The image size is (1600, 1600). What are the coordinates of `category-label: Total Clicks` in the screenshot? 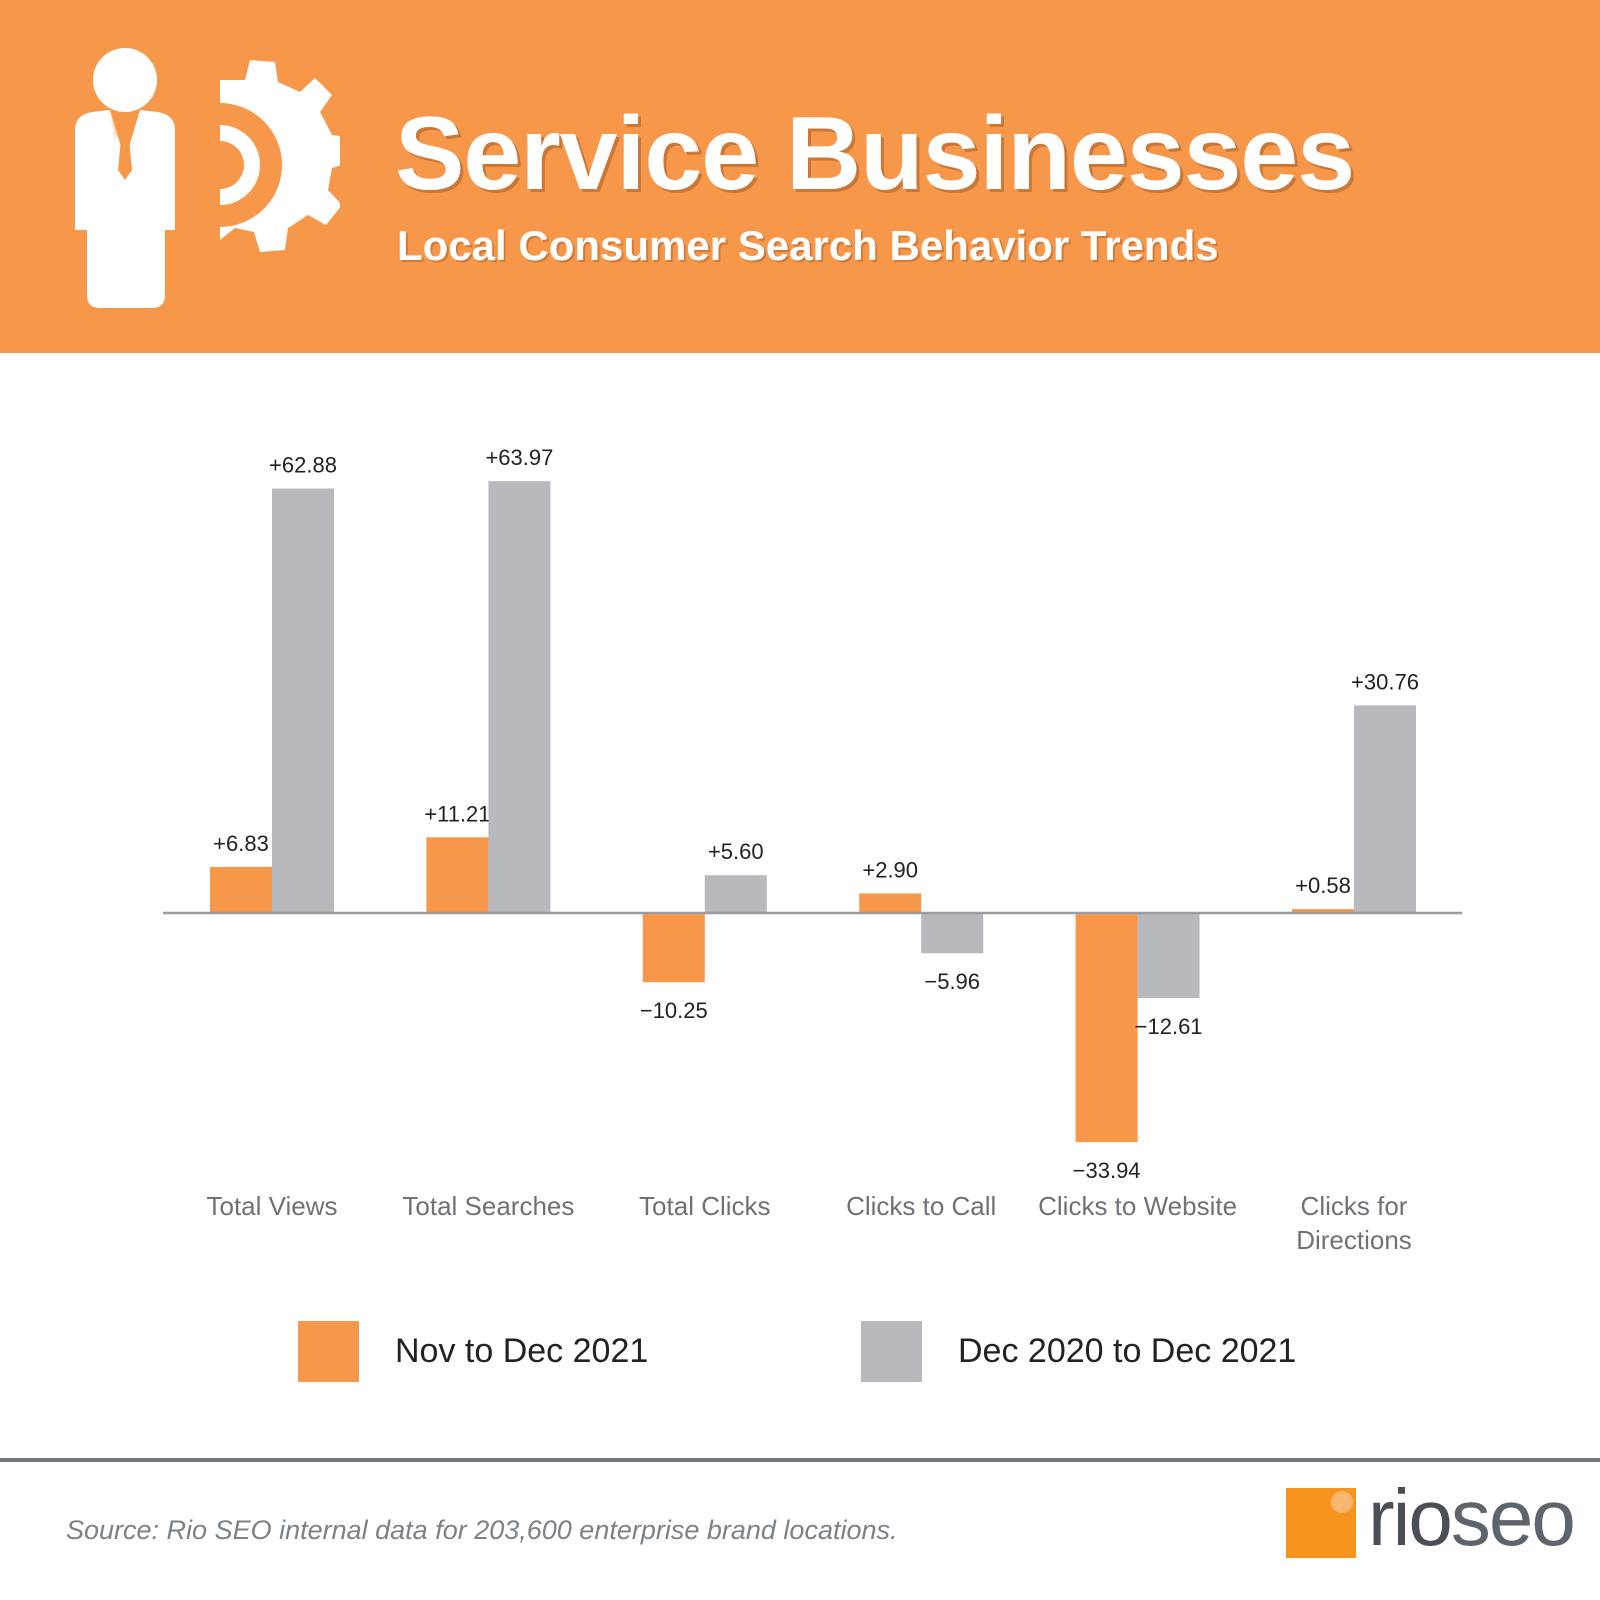 It's located at (704, 1206).